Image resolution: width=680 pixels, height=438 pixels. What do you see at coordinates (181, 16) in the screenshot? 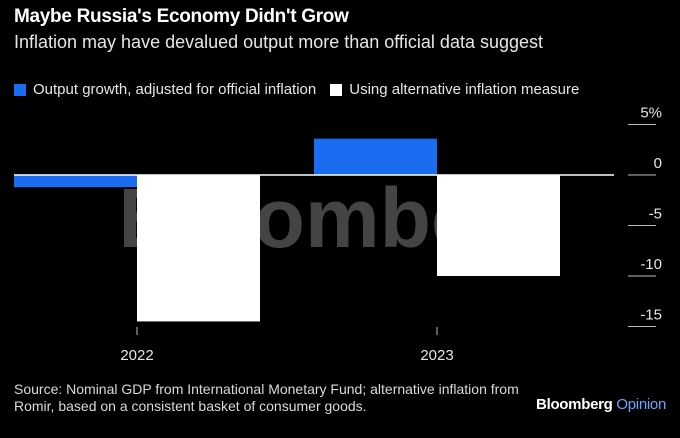
I see `chart-title: Maybe Russia's Economy Didn't Grow` at bounding box center [181, 16].